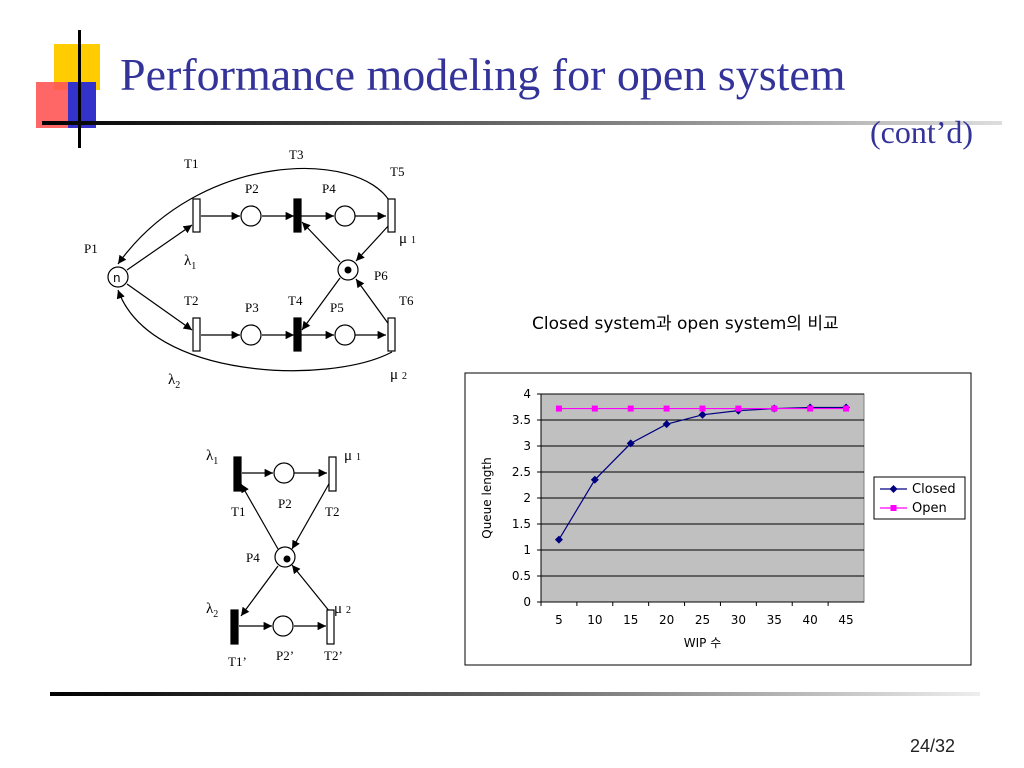  What do you see at coordinates (284, 473) in the screenshot?
I see `place-b-p2` at bounding box center [284, 473].